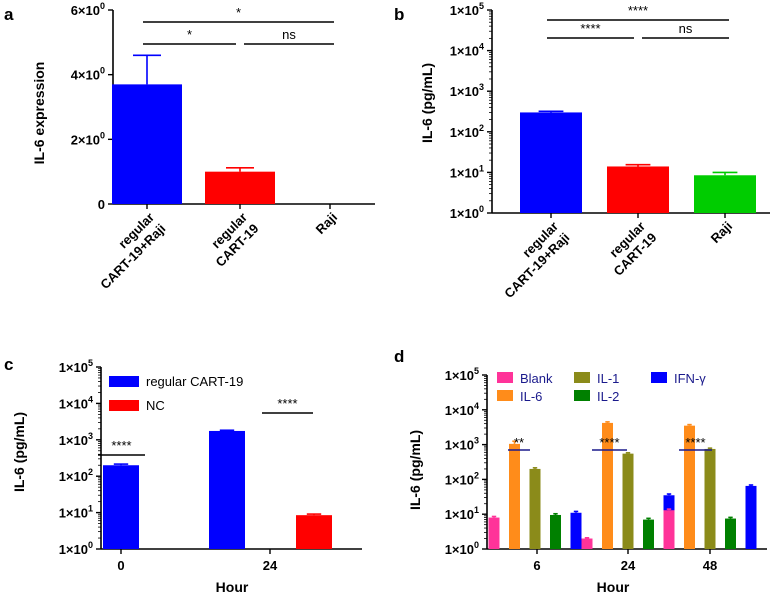 The width and height of the screenshot is (784, 599). I want to click on panel-b-ytick-label: 1×10³, so click(467, 90).